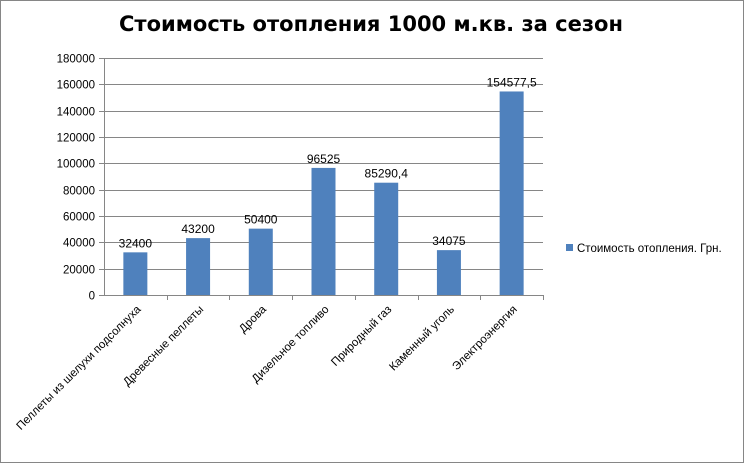 Image resolution: width=744 pixels, height=463 pixels. What do you see at coordinates (76, 139) in the screenshot?
I see `y-tick-label: 120000` at bounding box center [76, 139].